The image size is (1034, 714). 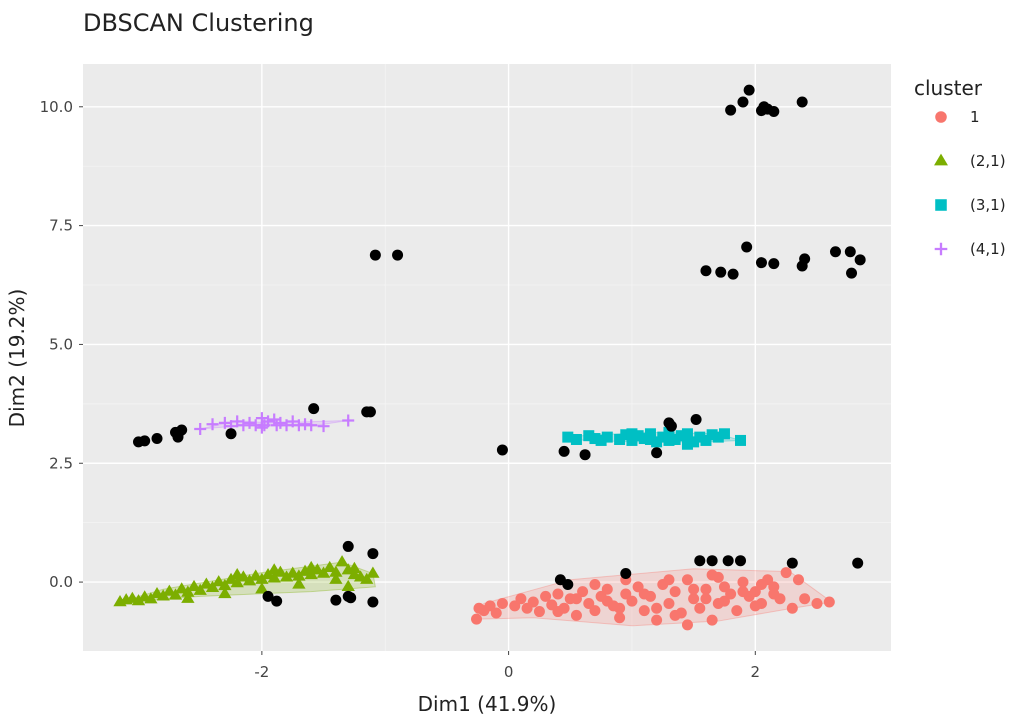 What do you see at coordinates (61, 344) in the screenshot?
I see `y-tick-label: 5.0` at bounding box center [61, 344].